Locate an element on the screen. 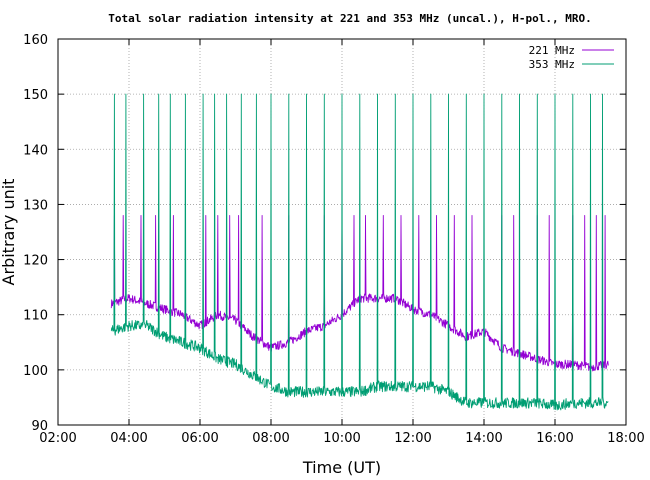 The height and width of the screenshot is (480, 650). x-axis-label: Time (UT) is located at coordinates (341, 467).